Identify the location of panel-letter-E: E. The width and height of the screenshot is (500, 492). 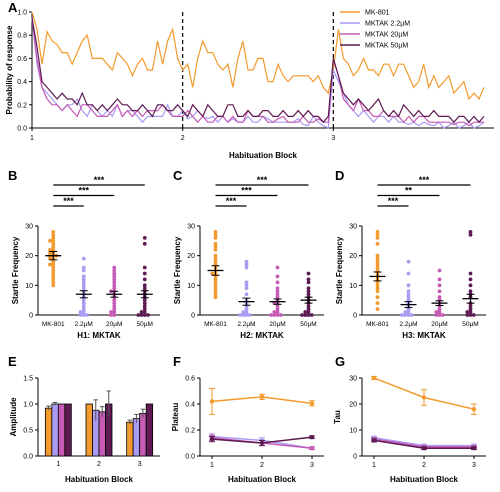
(12, 361).